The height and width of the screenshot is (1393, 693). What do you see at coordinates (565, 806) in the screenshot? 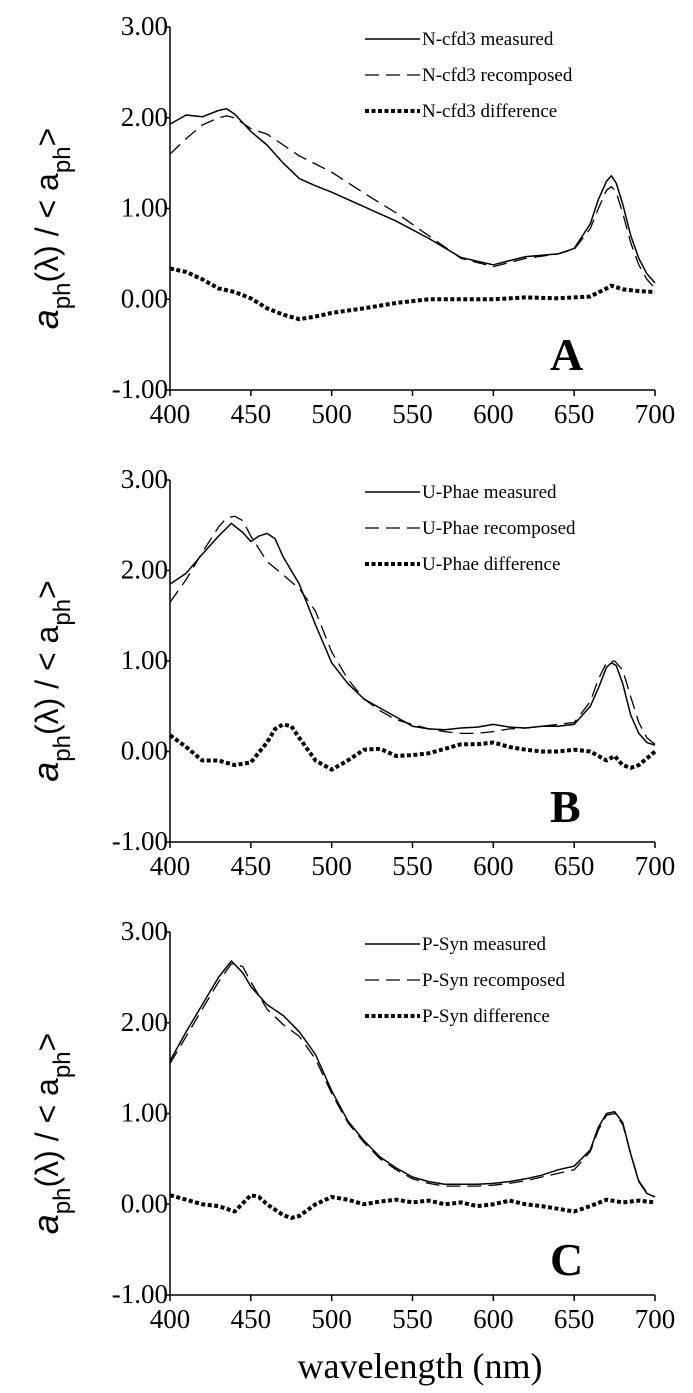
I see `panel-letter: B` at bounding box center [565, 806].